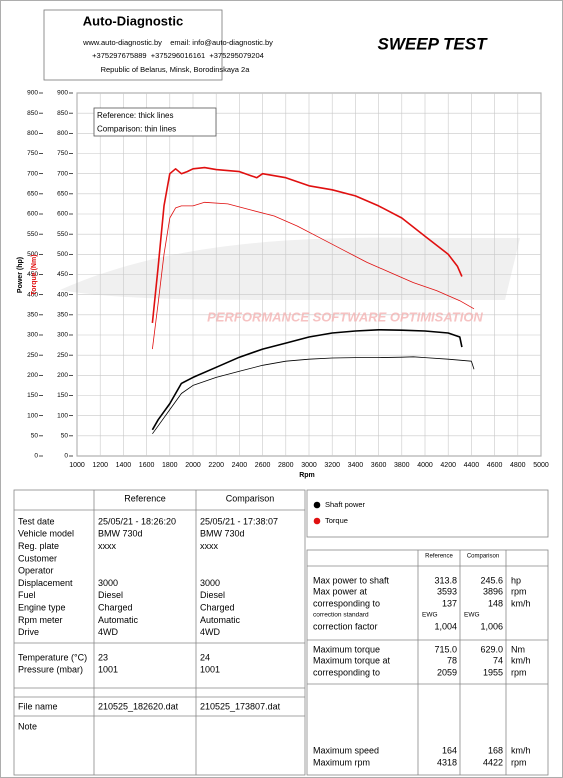 This screenshot has height=778, width=563. What do you see at coordinates (32, 395) in the screenshot?
I see `y-tick-label: 150` at bounding box center [32, 395].